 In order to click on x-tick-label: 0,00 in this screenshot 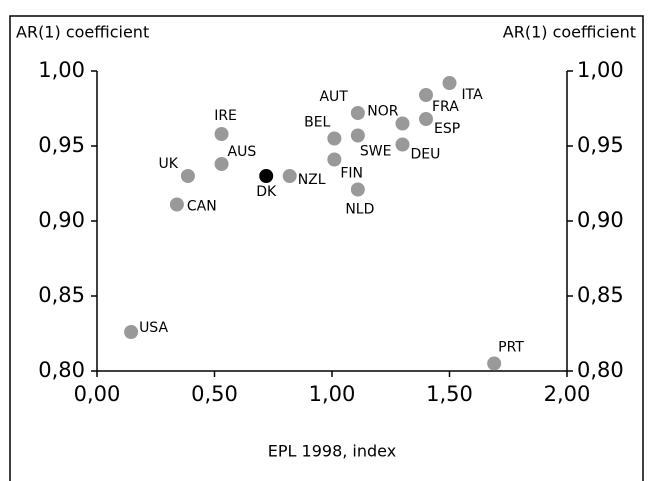, I will do `click(97, 394)`.